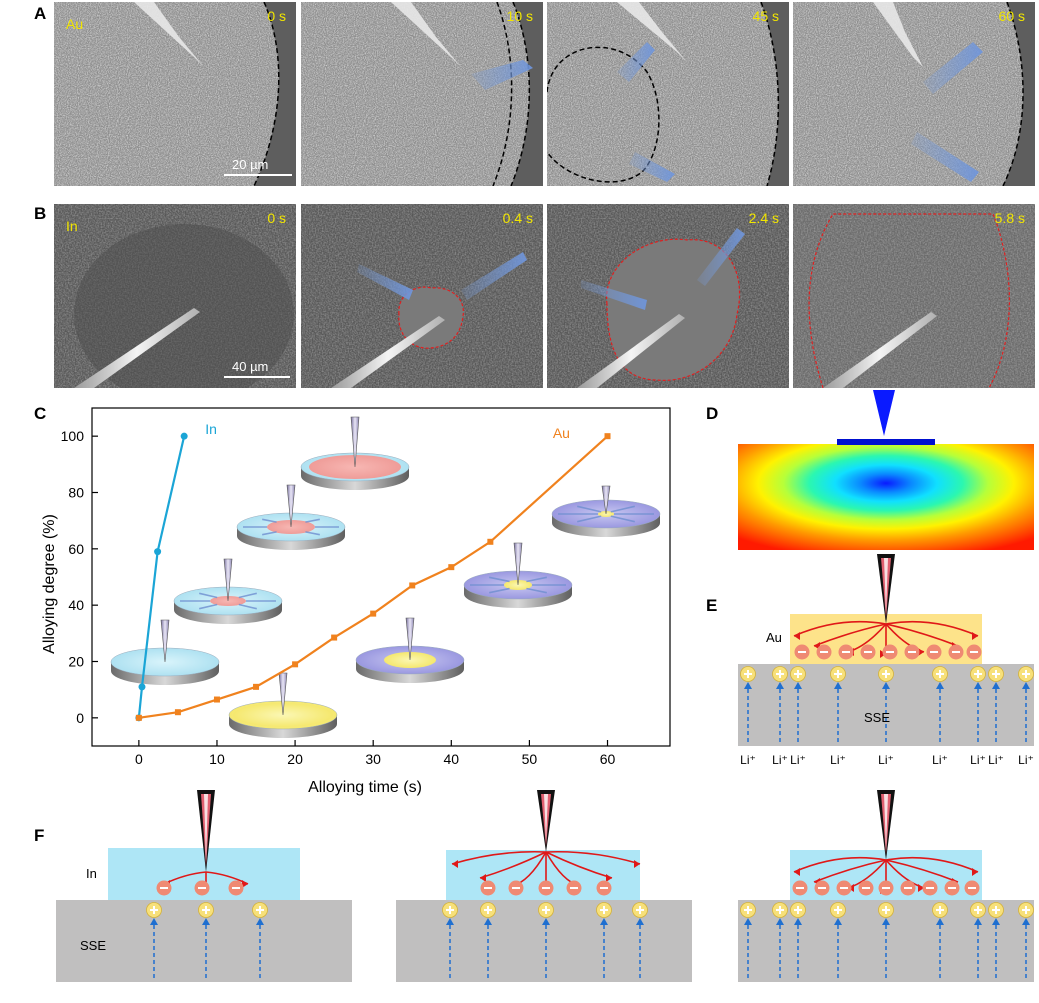 The image size is (1039, 1003). I want to click on y-tick-label: 0, so click(80, 718).